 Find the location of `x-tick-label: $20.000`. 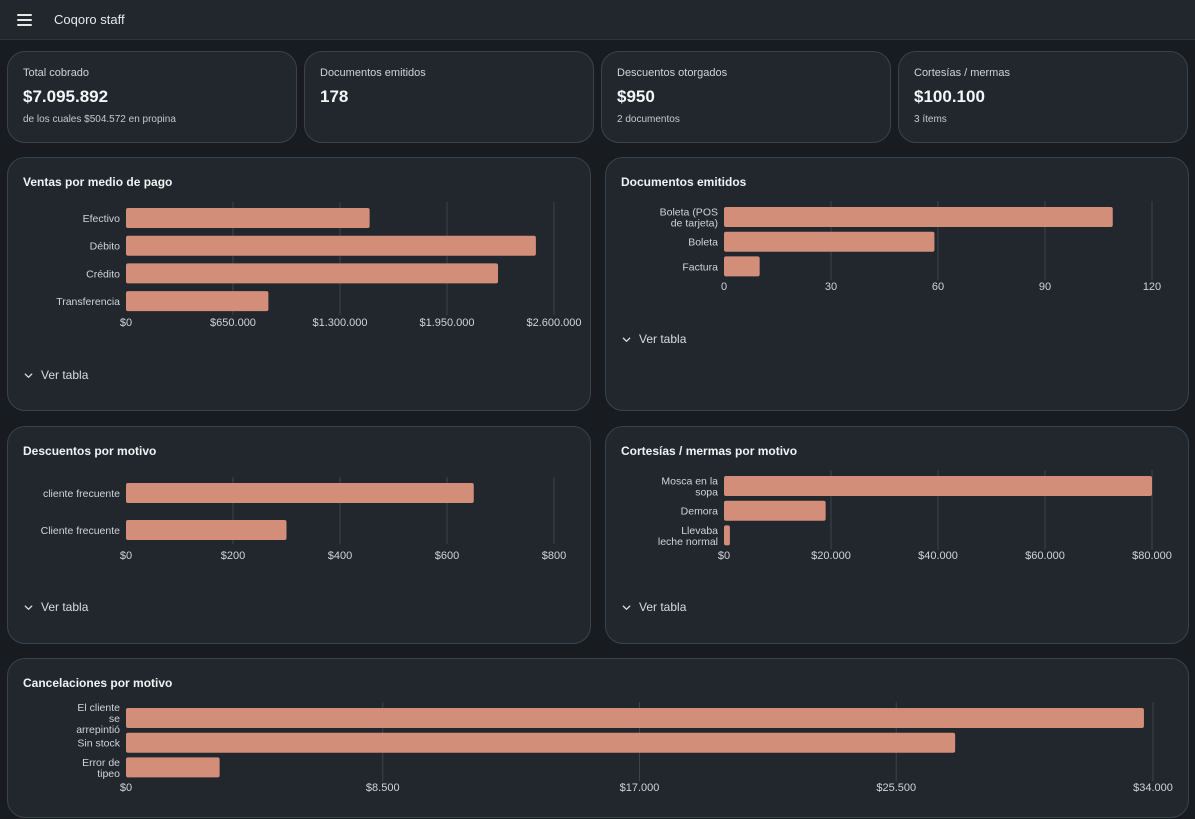

x-tick-label: $20.000 is located at coordinates (831, 556).